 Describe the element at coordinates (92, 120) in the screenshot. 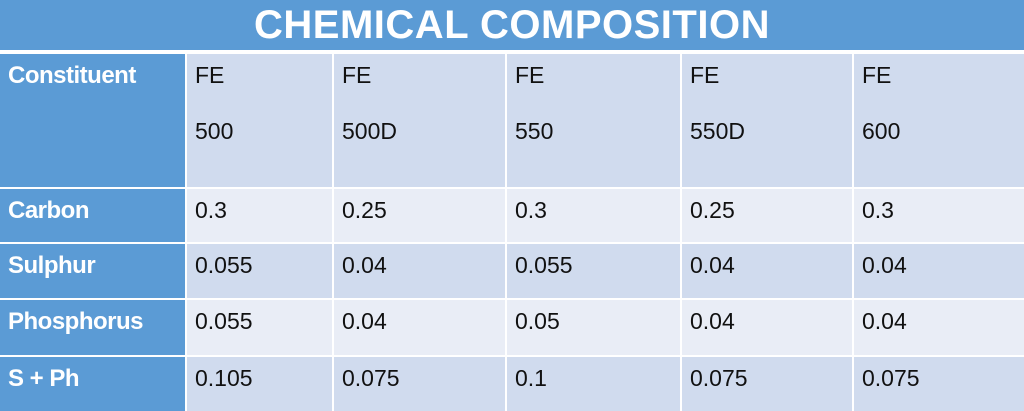

I see `header-cell: Constituent` at that location.